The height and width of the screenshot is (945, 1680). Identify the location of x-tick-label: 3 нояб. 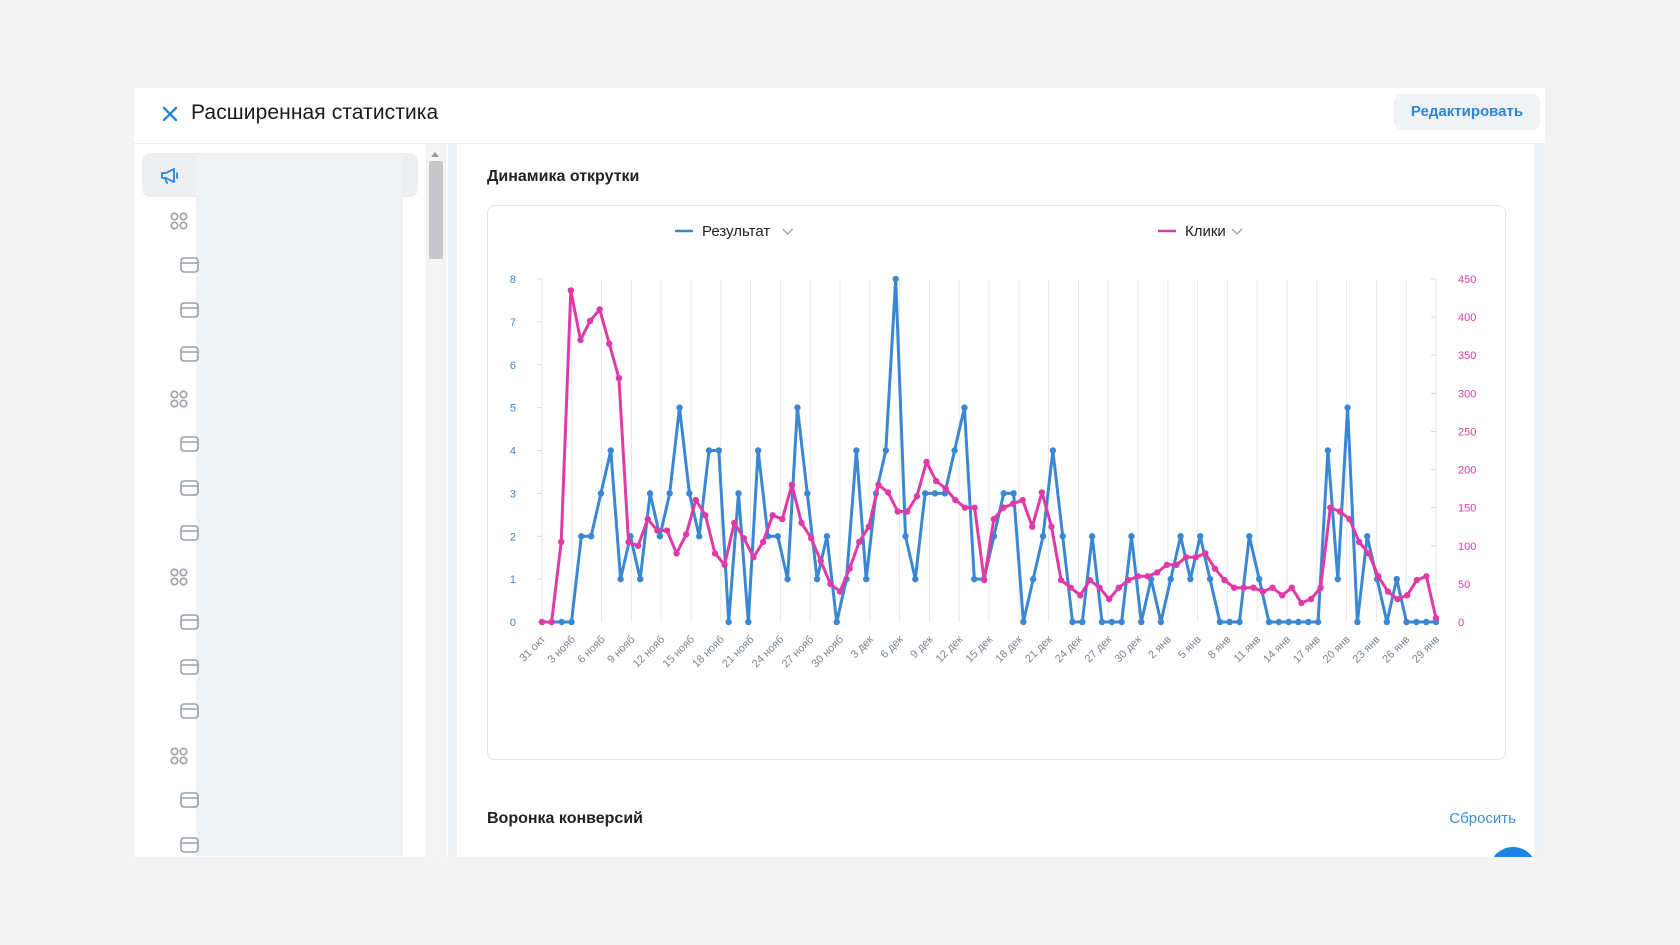
(562, 650).